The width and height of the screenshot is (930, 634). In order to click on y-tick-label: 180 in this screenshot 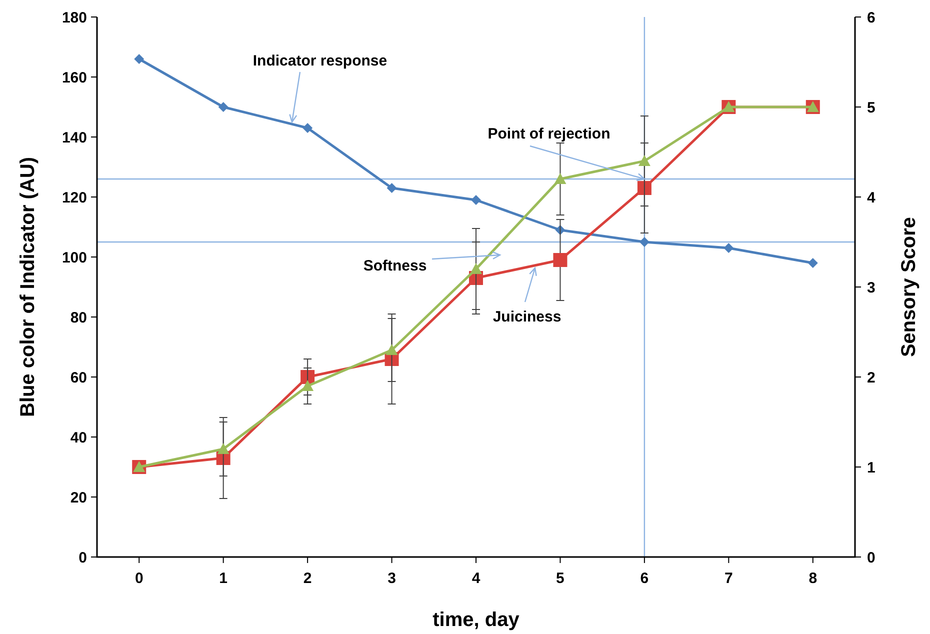, I will do `click(74, 17)`.